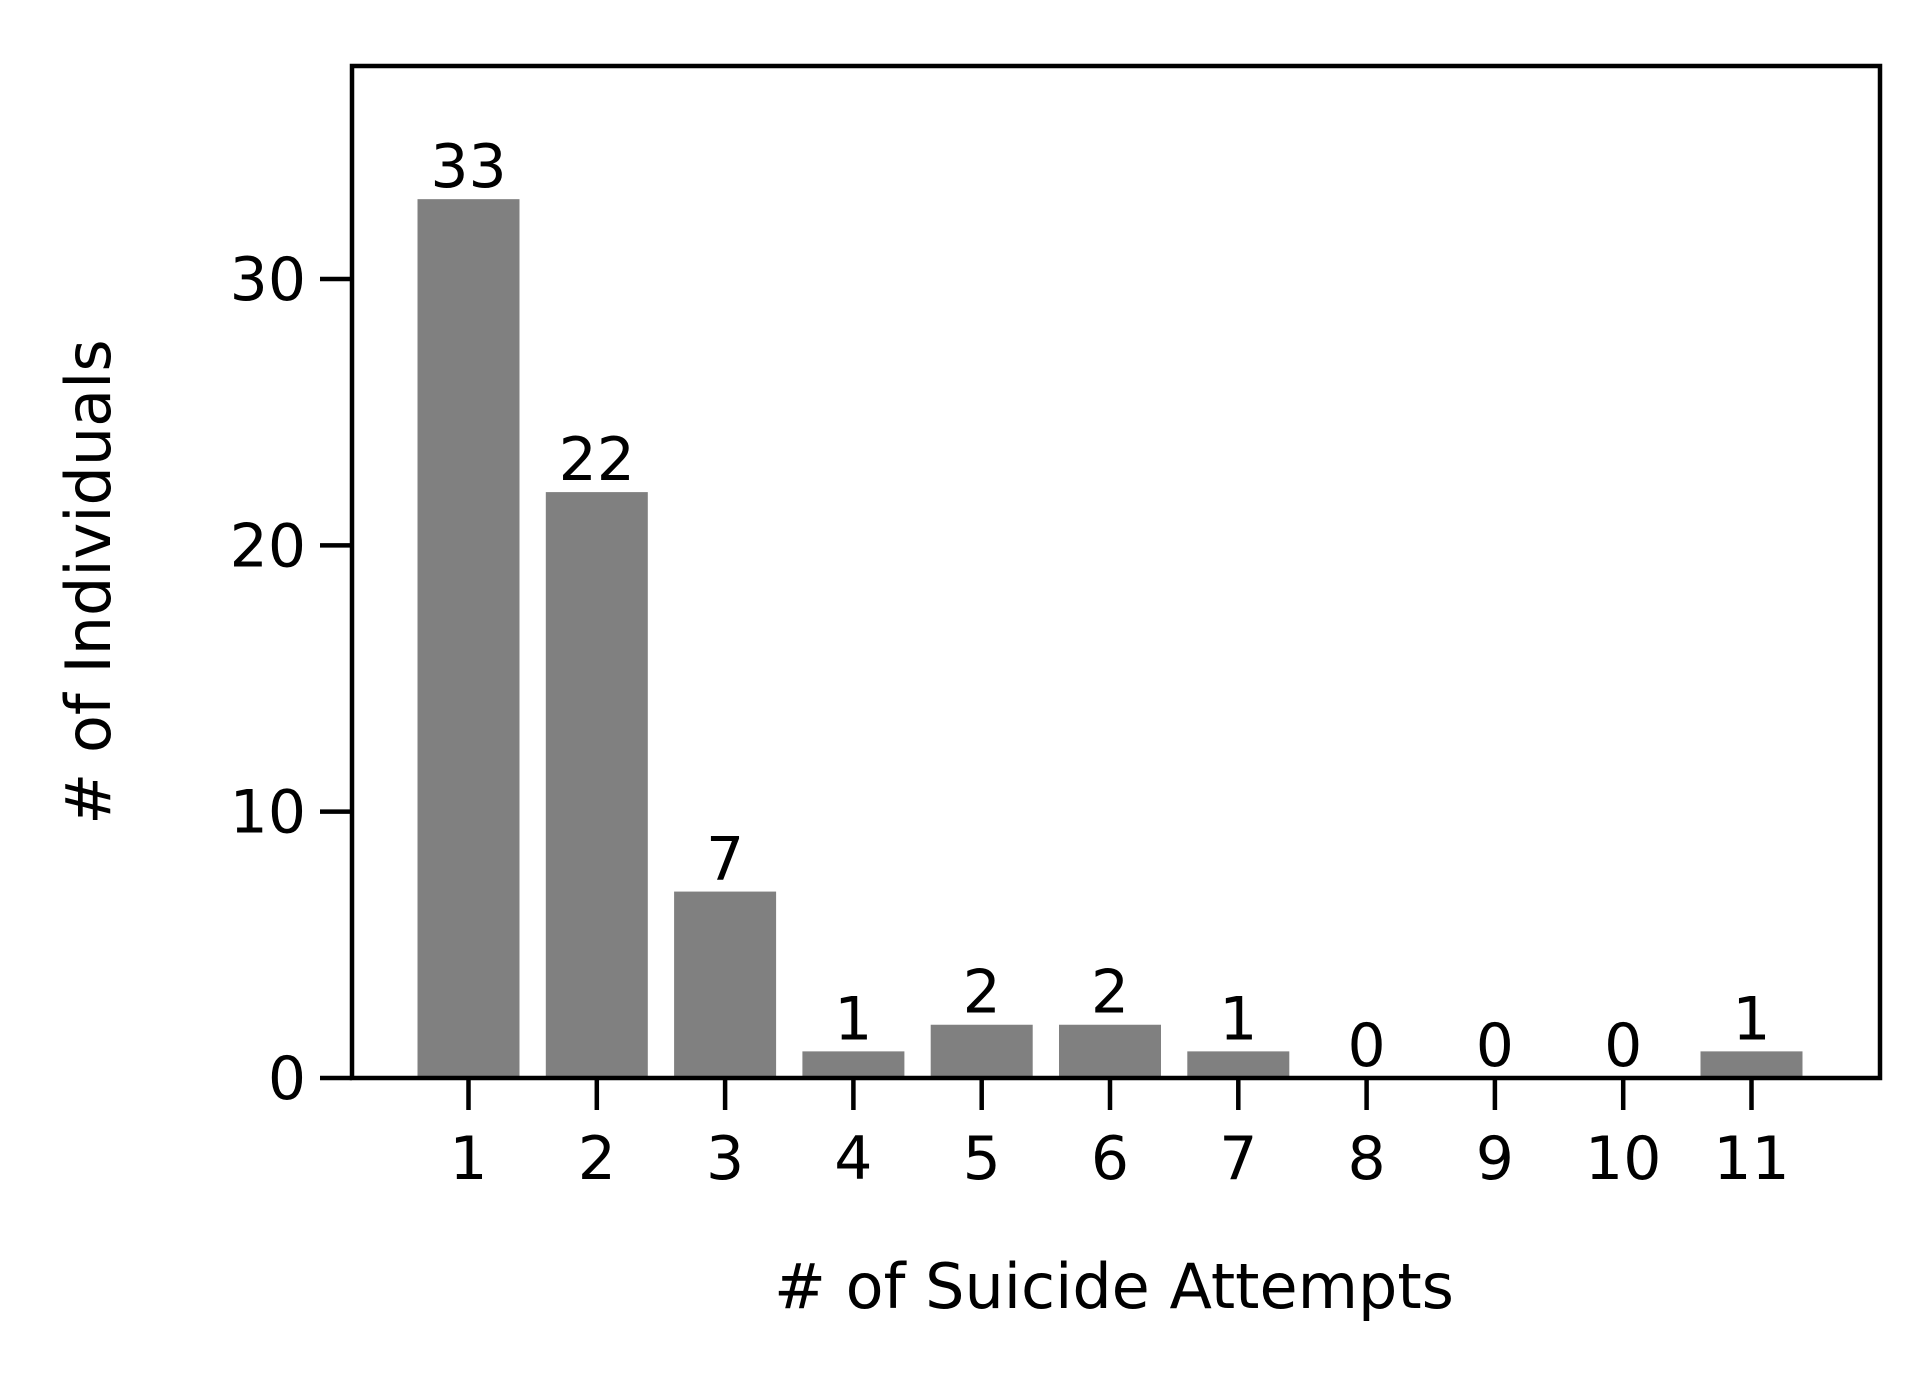 This screenshot has height=1386, width=1921. Describe the element at coordinates (597, 1159) in the screenshot. I see `x-tick-label-2: 2` at that location.